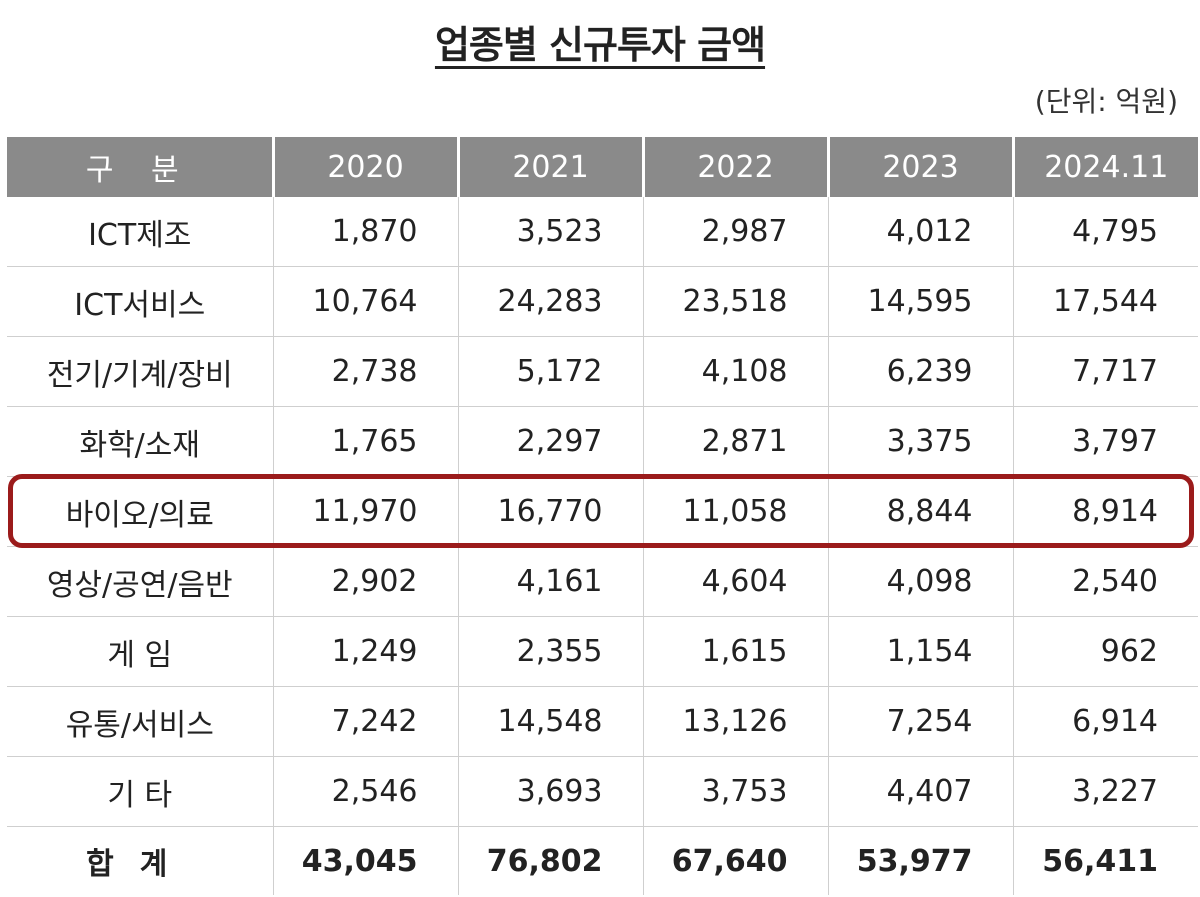 Image resolution: width=1200 pixels, height=897 pixels. Describe the element at coordinates (550, 301) in the screenshot. I see `row-value-2021: 24,283` at that location.